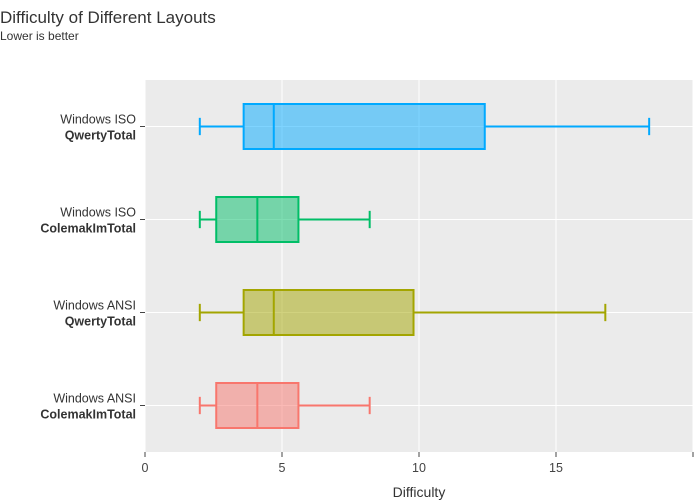 The width and height of the screenshot is (700, 500). I want to click on chart-subtitle: Lower is better, so click(39, 36).